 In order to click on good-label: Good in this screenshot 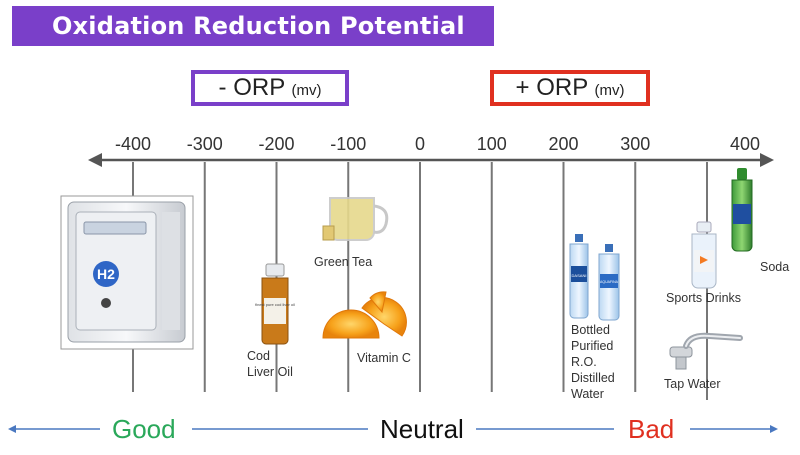, I will do `click(144, 429)`.